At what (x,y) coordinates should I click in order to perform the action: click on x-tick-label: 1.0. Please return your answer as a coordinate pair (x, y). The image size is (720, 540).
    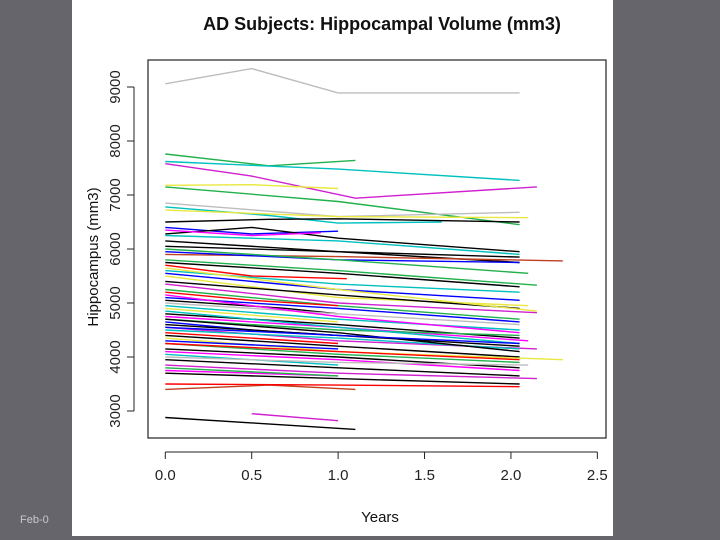
    Looking at the image, I should click on (338, 475).